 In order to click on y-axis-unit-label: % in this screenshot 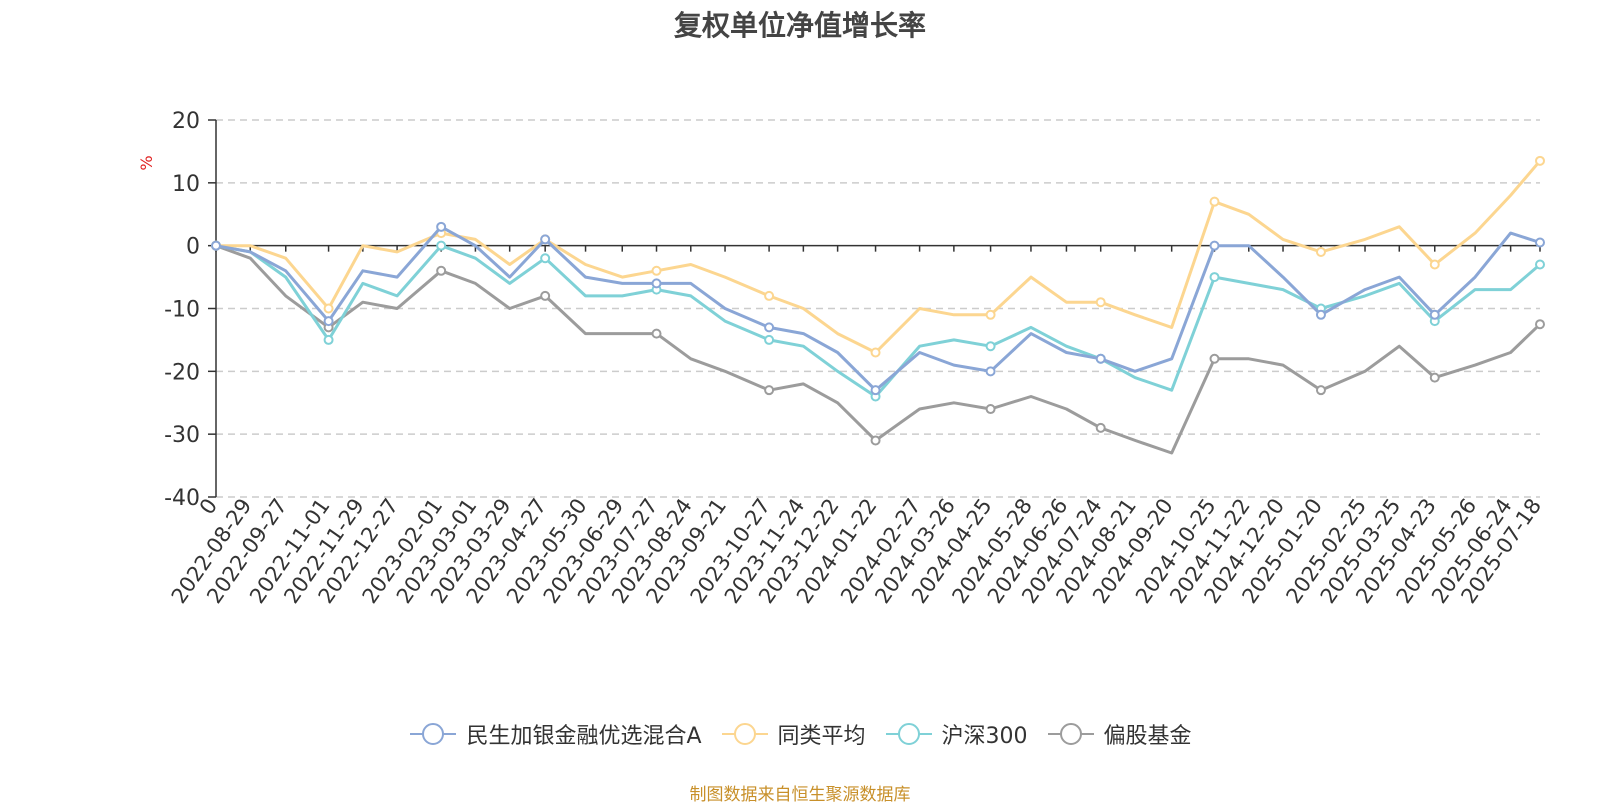, I will do `click(146, 162)`.